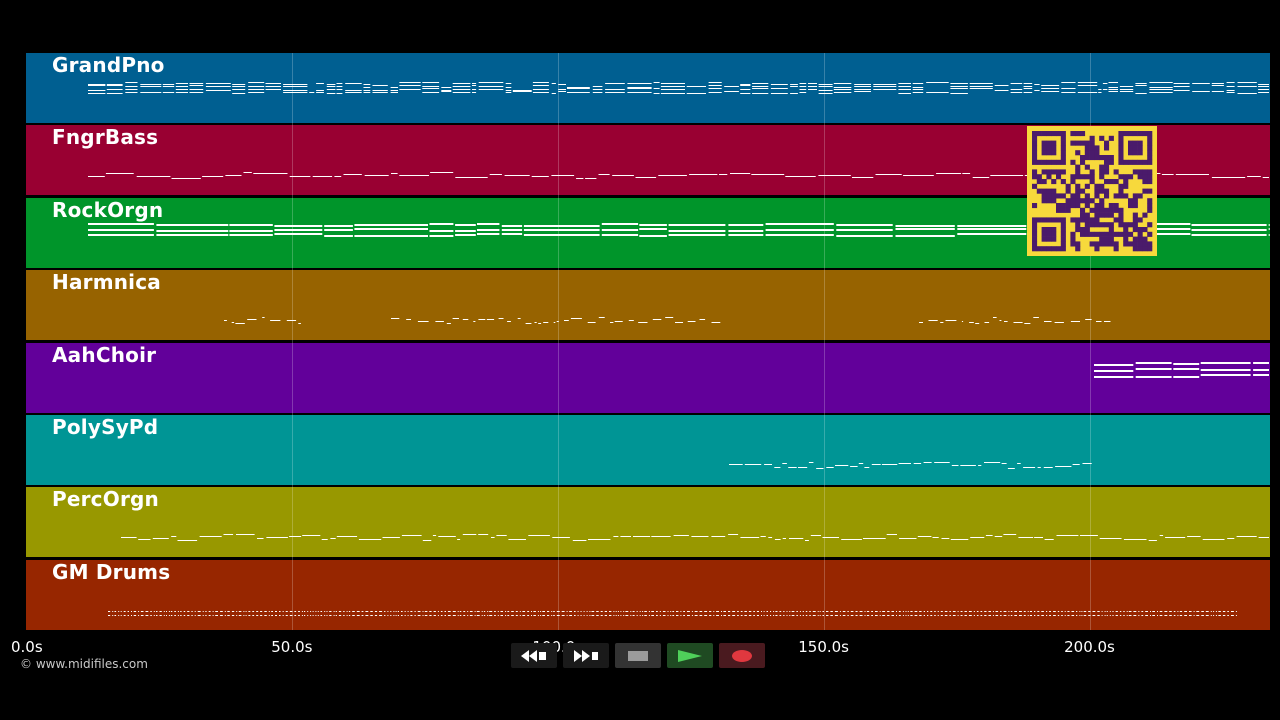 Image resolution: width=1280 pixels, height=720 pixels. Describe the element at coordinates (648, 378) in the screenshot. I see `track-aahchoir: AahChoir` at that location.